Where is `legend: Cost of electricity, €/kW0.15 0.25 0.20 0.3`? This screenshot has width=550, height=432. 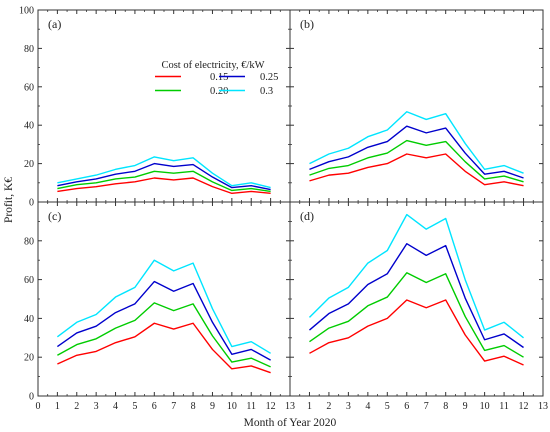
legend: Cost of electricity, €/kW0.15 0.25 0.20 0.3 is located at coordinates (216, 78).